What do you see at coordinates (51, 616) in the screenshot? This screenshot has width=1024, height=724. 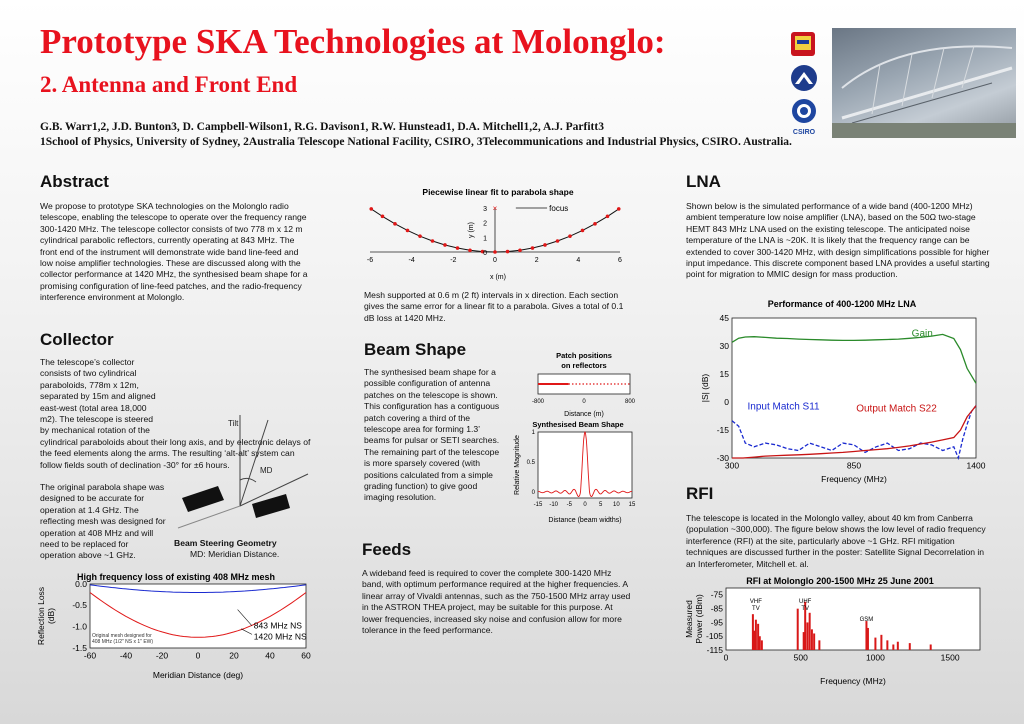 I see `y-axis-label-line2: (dB)` at bounding box center [51, 616].